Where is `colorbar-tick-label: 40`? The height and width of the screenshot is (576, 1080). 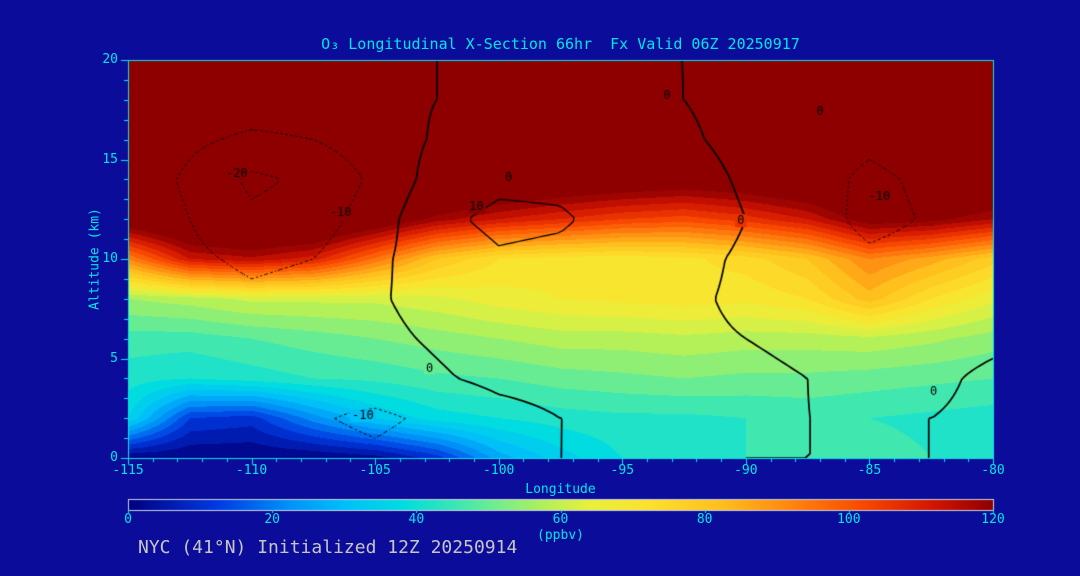
colorbar-tick-label: 40 is located at coordinates (416, 519).